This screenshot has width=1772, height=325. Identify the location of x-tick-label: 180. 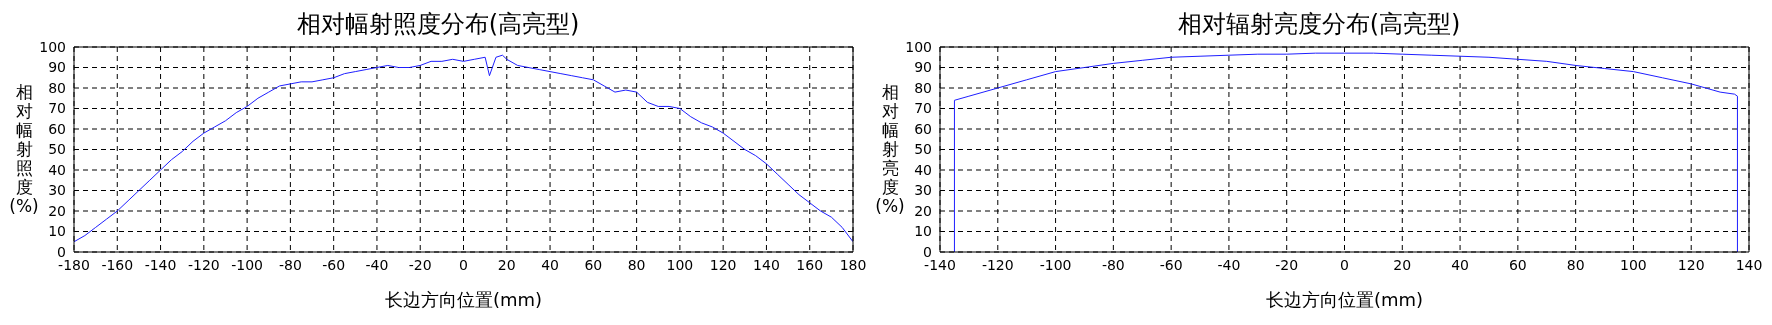
(853, 264).